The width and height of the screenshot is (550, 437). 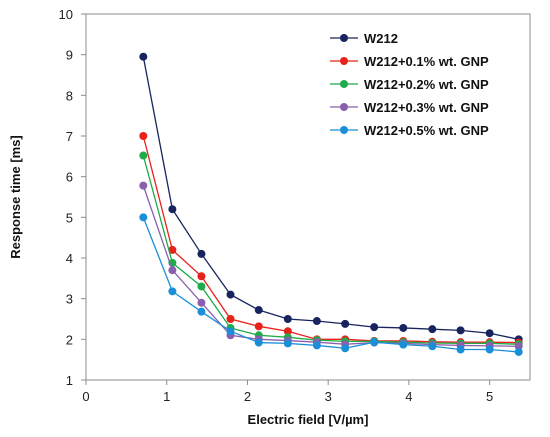 What do you see at coordinates (381, 38) in the screenshot?
I see `legend-label: W212` at bounding box center [381, 38].